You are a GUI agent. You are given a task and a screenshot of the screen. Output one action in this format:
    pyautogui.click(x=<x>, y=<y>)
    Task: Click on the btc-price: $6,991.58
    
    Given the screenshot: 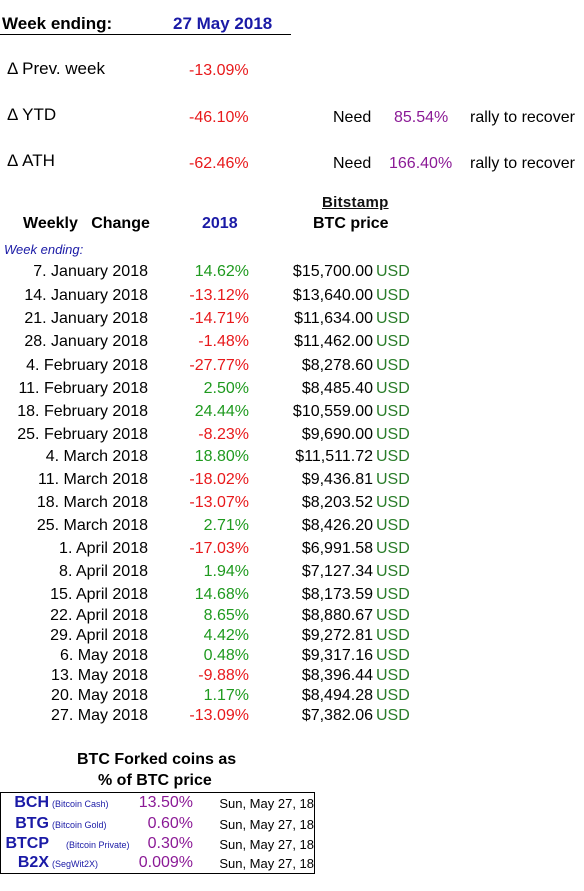 What is the action you would take?
    pyautogui.click(x=337, y=548)
    